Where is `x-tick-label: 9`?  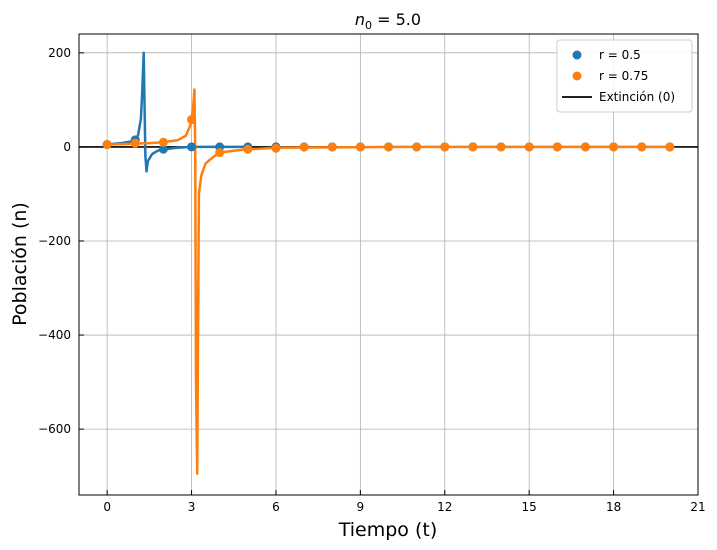
x-tick-label: 9 is located at coordinates (361, 507).